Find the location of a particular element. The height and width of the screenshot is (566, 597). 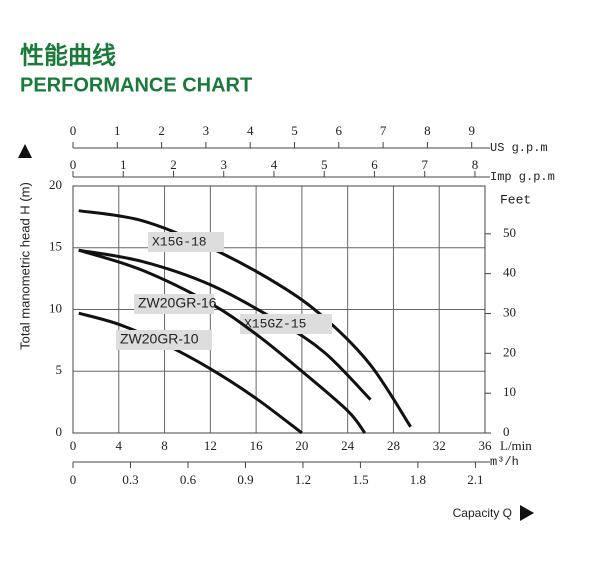

tick-label: 1.5 is located at coordinates (360, 479).